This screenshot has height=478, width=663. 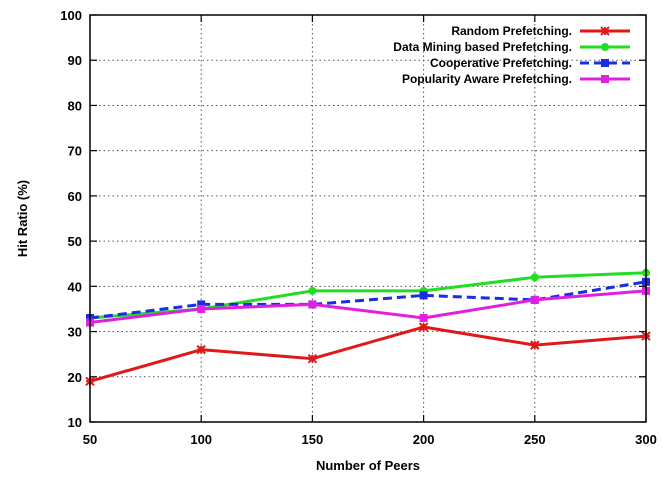 I want to click on y-axis-title: Hit Ratio (%), so click(x=22, y=218).